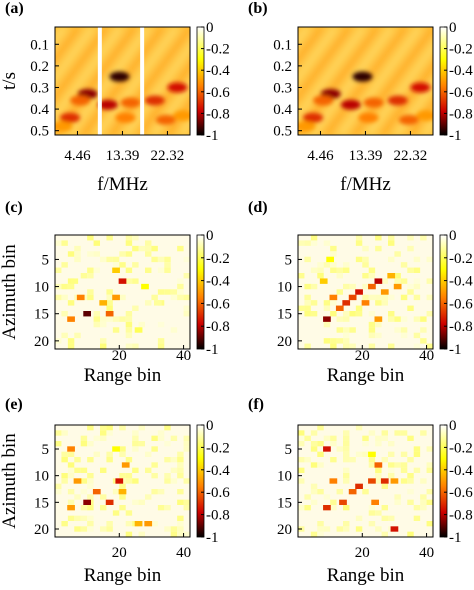 This screenshot has width=474, height=590. I want to click on y-tick-label: 0.4, so click(282, 110).